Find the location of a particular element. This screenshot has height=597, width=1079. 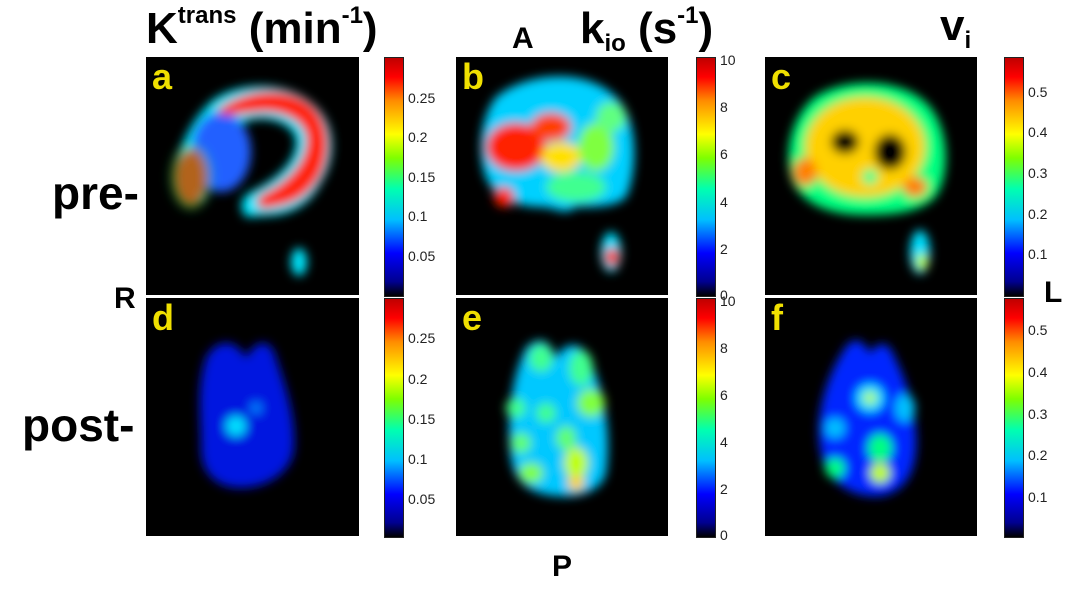

anterior-label: A is located at coordinates (523, 38).